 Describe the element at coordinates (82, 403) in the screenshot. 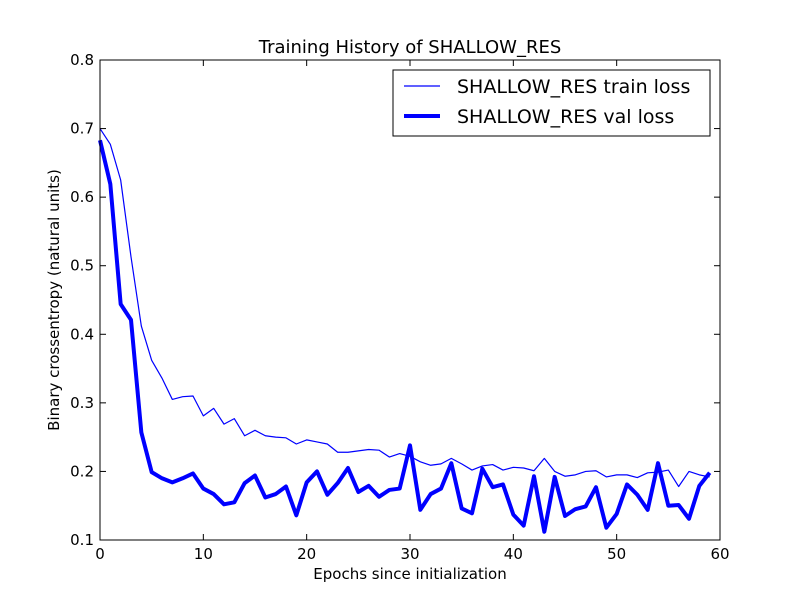

I see `y-tick-label: 0.3` at that location.